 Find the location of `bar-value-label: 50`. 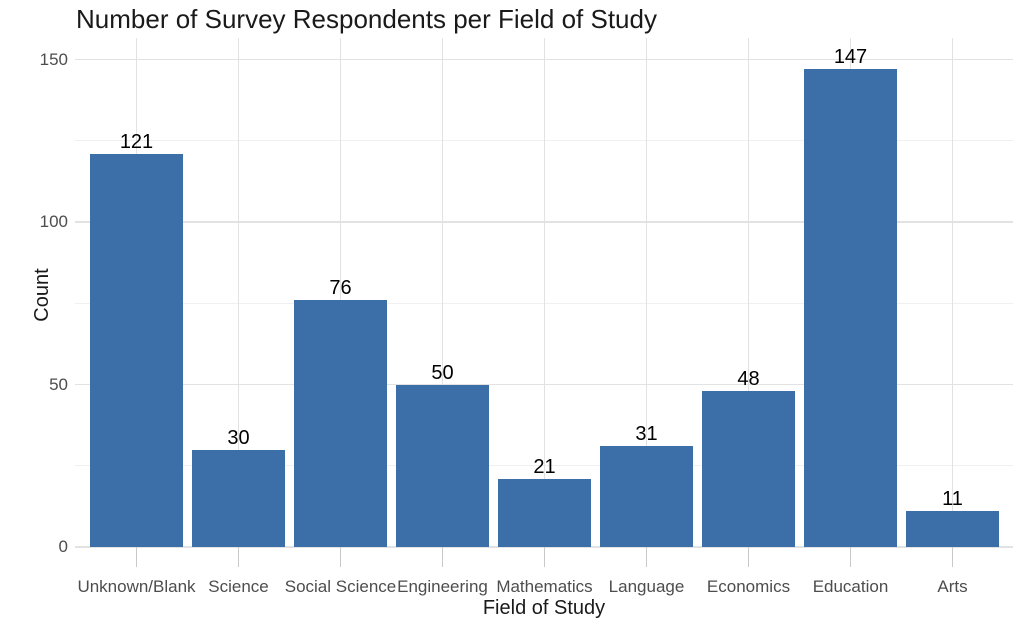

bar-value-label: 50 is located at coordinates (442, 372).